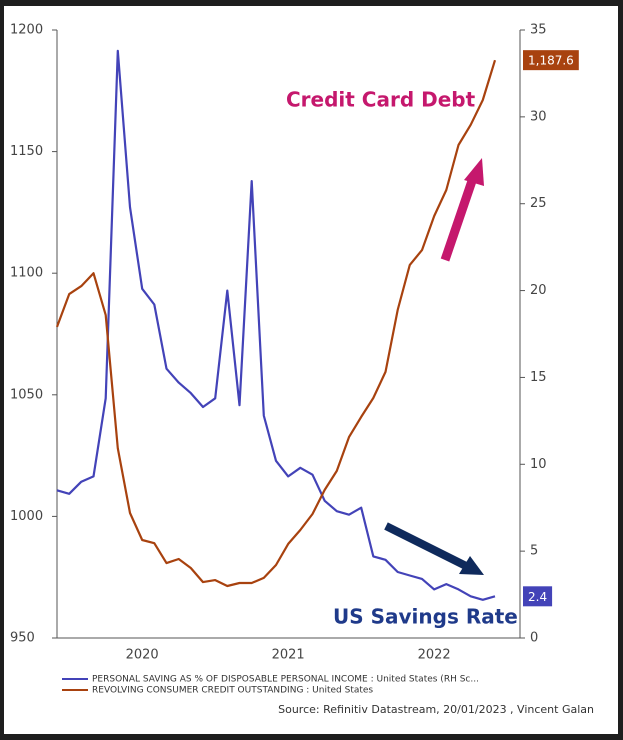 Image resolution: width=623 pixels, height=740 pixels. I want to click on arrow-down, so click(434, 548).